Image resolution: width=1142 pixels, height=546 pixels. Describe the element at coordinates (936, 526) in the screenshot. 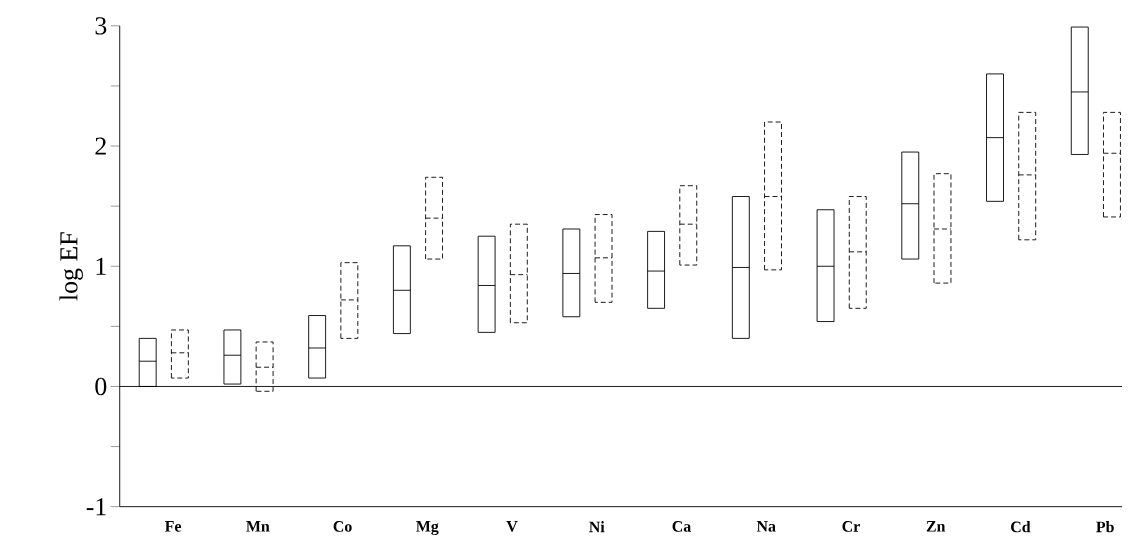

I see `x-tick-label: Zn` at that location.